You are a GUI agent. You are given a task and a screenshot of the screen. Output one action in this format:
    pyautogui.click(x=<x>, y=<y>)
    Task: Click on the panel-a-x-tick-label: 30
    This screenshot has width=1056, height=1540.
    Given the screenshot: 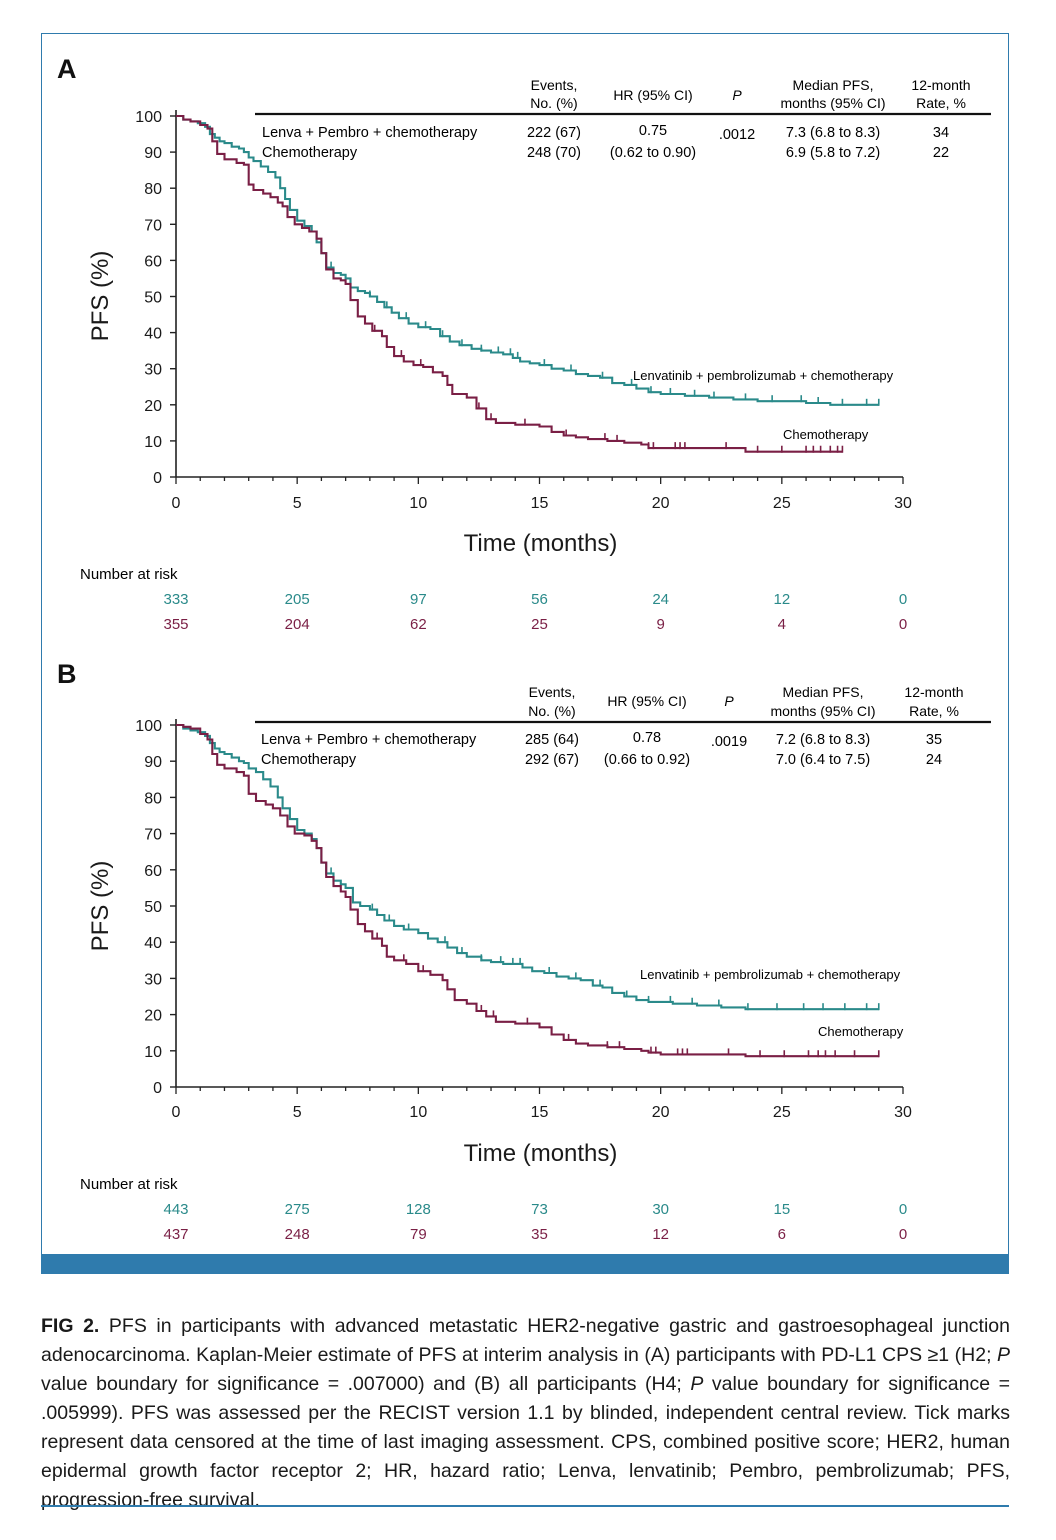 What is the action you would take?
    pyautogui.click(x=903, y=503)
    